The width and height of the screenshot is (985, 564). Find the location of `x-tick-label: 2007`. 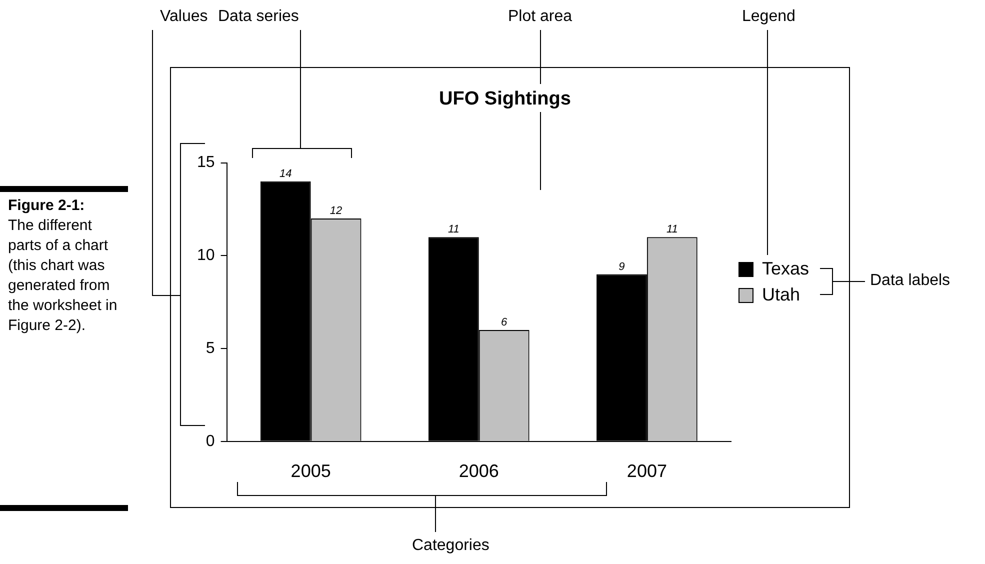

x-tick-label: 2007 is located at coordinates (646, 471).